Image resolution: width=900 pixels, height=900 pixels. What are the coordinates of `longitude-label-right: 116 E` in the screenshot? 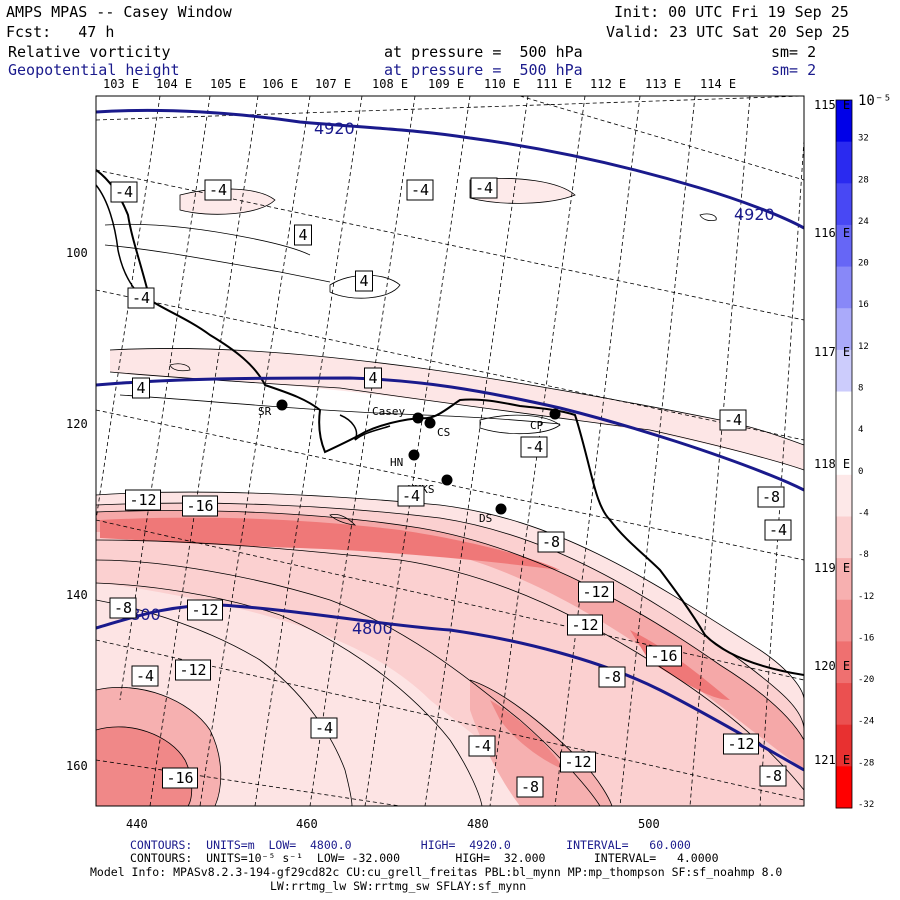 It's located at (832, 233).